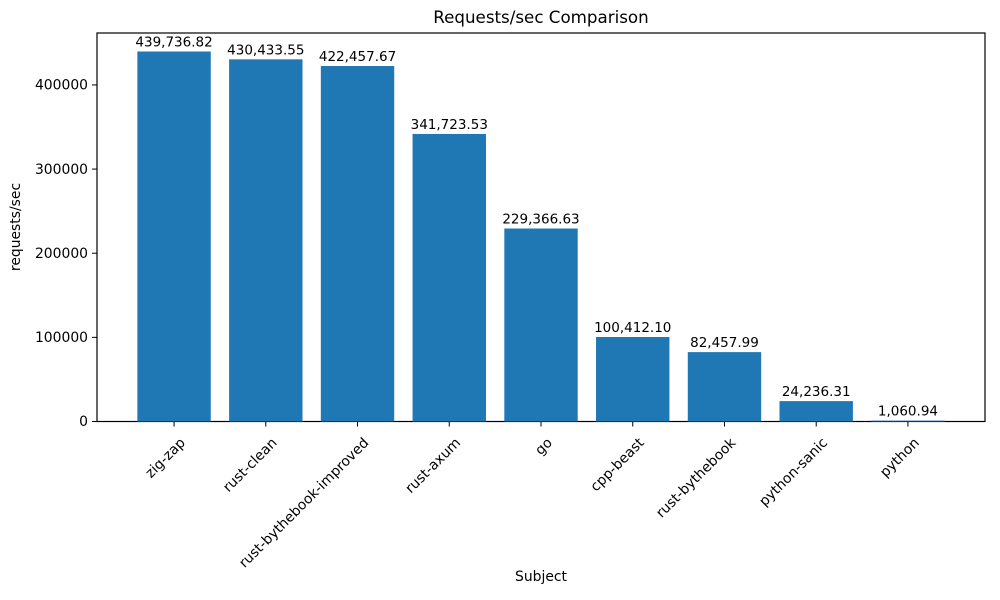 Image resolution: width=1000 pixels, height=600 pixels. What do you see at coordinates (793, 472) in the screenshot?
I see `x-tick-label-python-sanic: python-sanic` at bounding box center [793, 472].